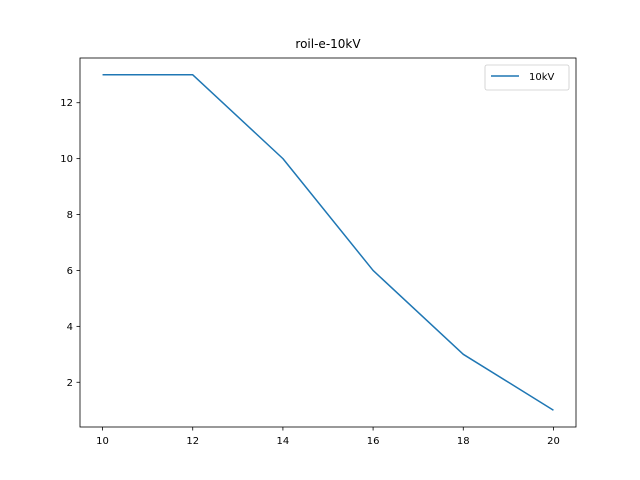  Describe the element at coordinates (373, 441) in the screenshot. I see `x-tick-label: 16` at that location.